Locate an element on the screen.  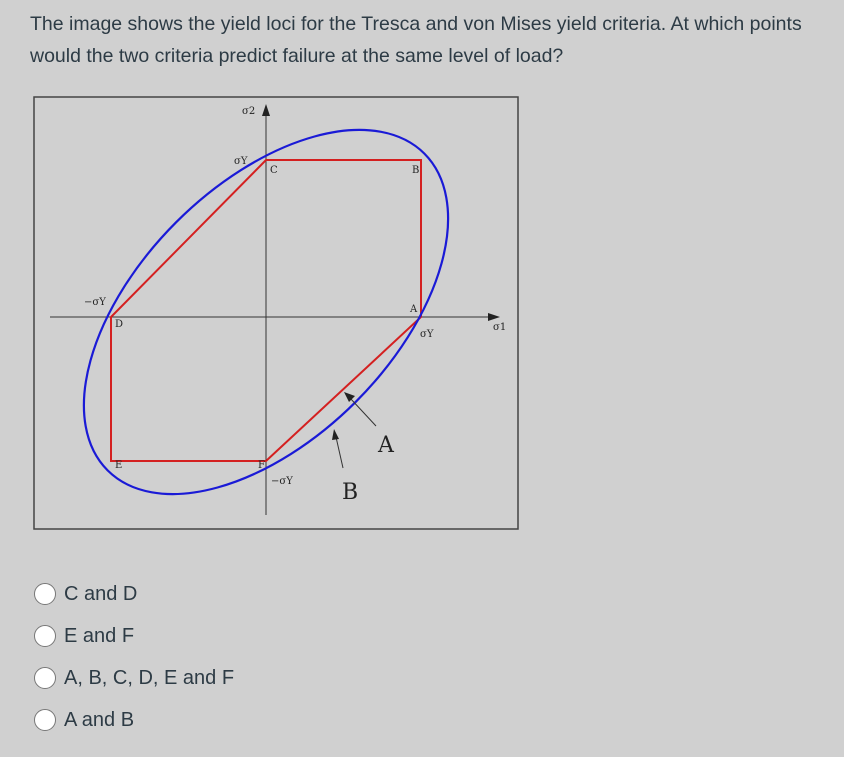
option: A and B is located at coordinates (84, 720).